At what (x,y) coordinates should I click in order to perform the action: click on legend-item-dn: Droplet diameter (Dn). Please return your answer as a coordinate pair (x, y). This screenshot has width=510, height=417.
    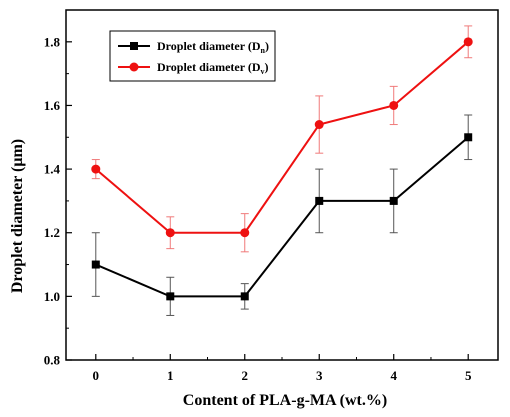
    Looking at the image, I should click on (193, 47).